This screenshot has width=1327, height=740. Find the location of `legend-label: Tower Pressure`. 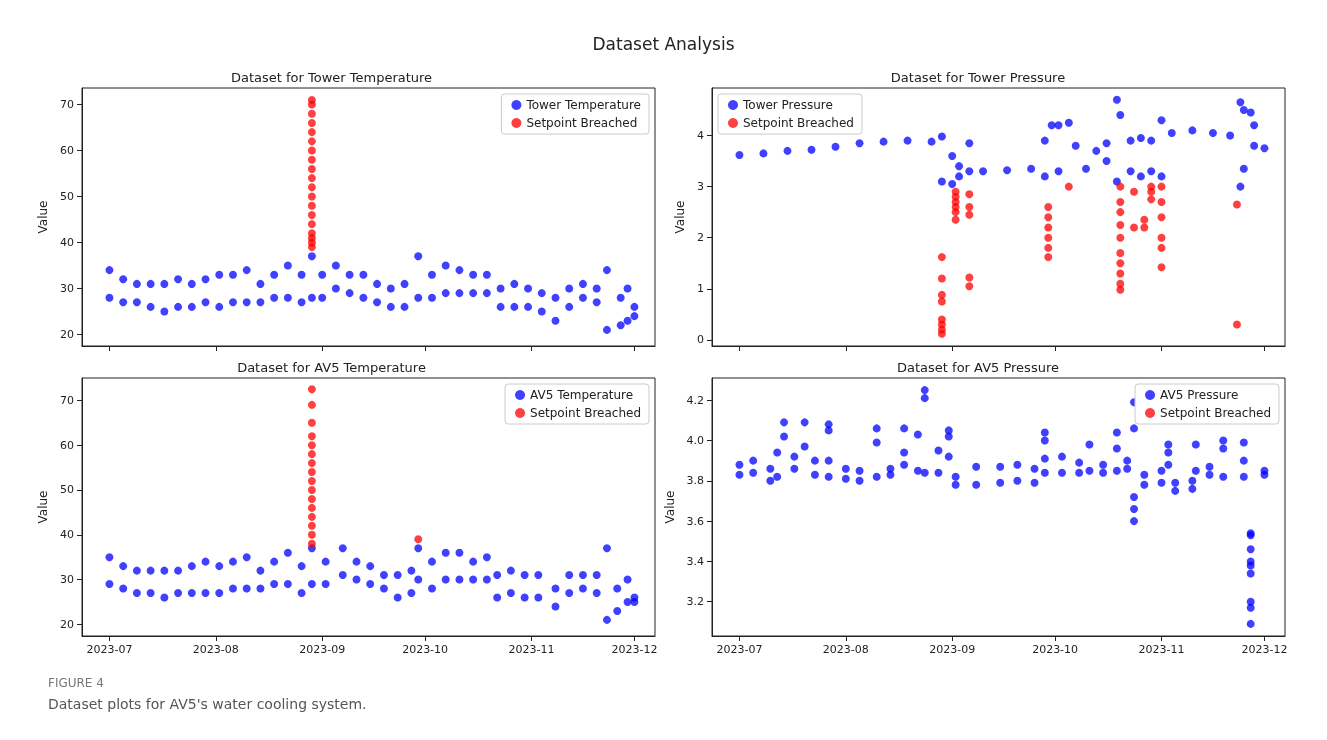

legend-label: Tower Pressure is located at coordinates (787, 105).